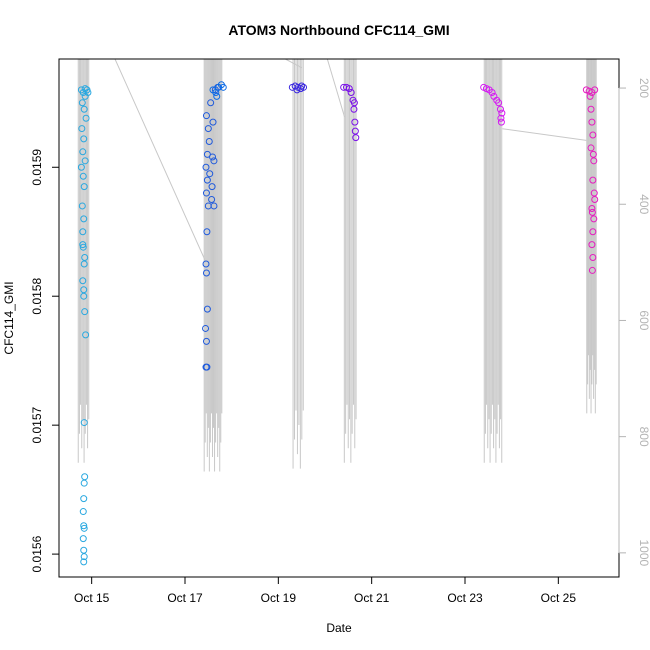 This screenshot has height=650, width=650. I want to click on y2-tick-label: 200, so click(643, 88).